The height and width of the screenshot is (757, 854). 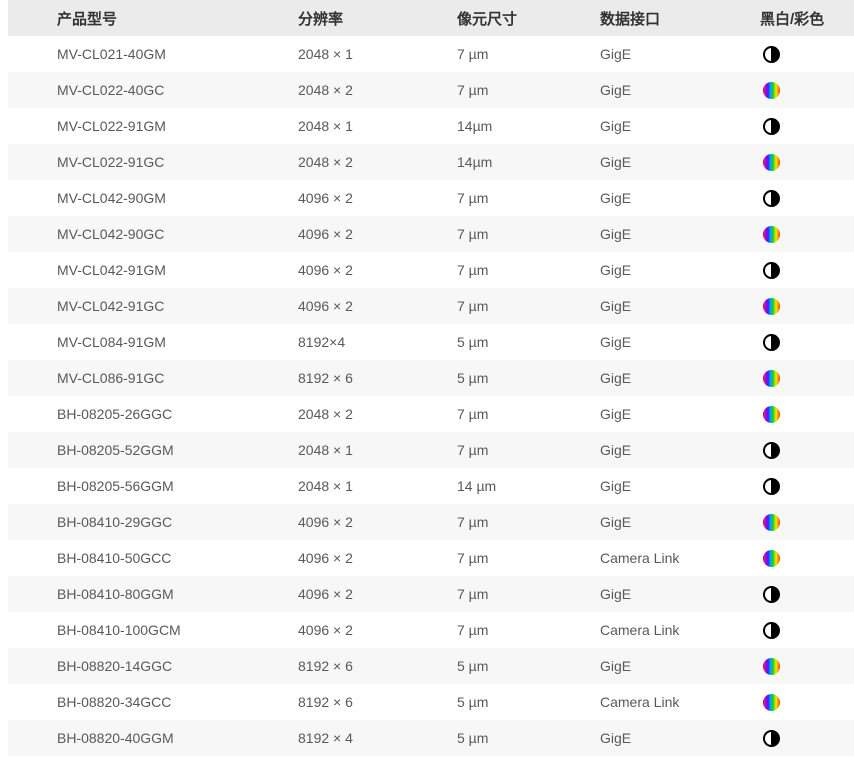 What do you see at coordinates (431, 702) in the screenshot?
I see `table-row: BH-08820-34GCC 8192 × 6 5 µm Camera Link` at bounding box center [431, 702].